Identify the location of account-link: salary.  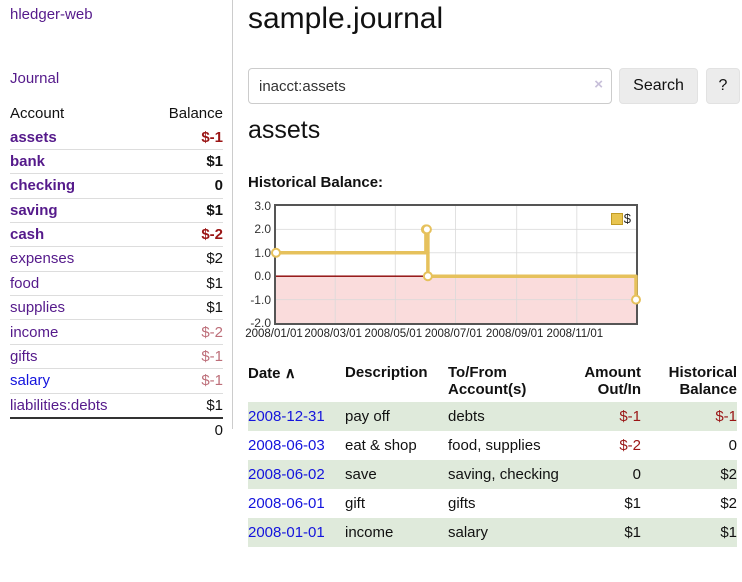
(30, 381).